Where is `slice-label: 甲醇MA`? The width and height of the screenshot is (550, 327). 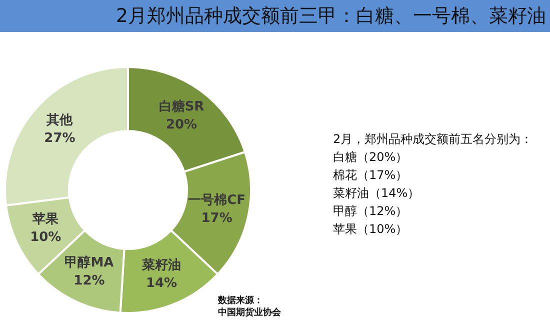
slice-label: 甲醇MA is located at coordinates (89, 262).